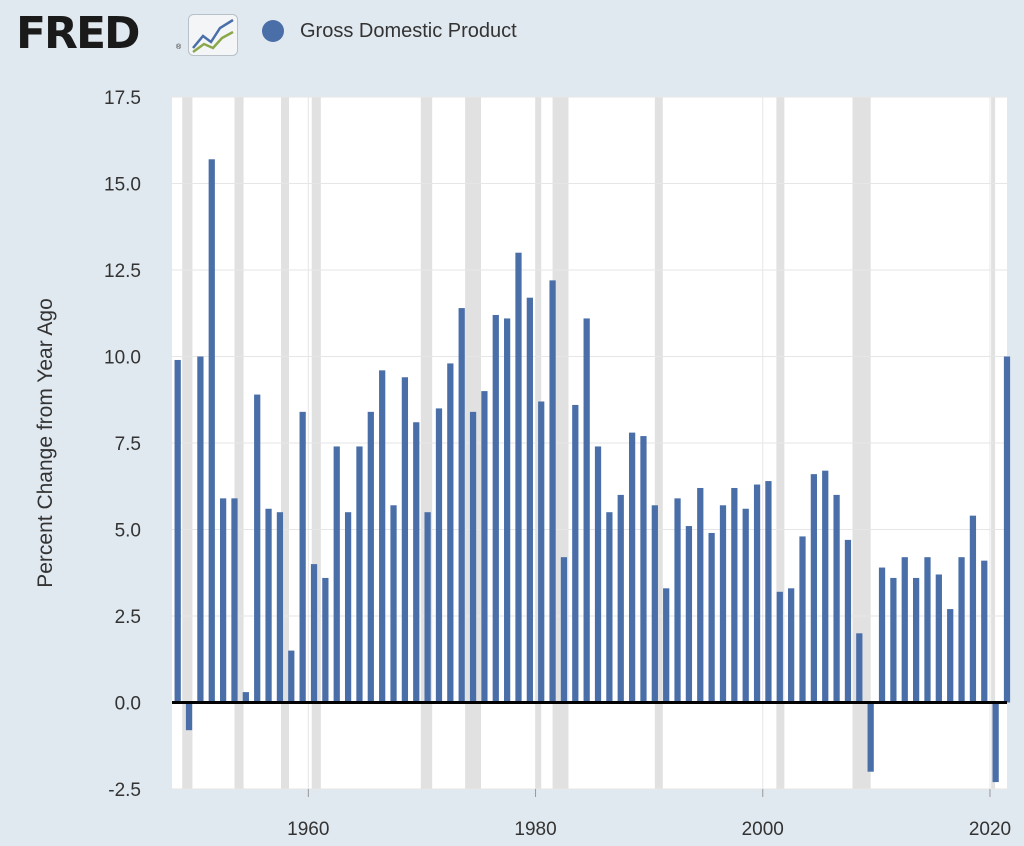 The image size is (1024, 846). What do you see at coordinates (122, 98) in the screenshot?
I see `y-tick-label: 17.5` at bounding box center [122, 98].